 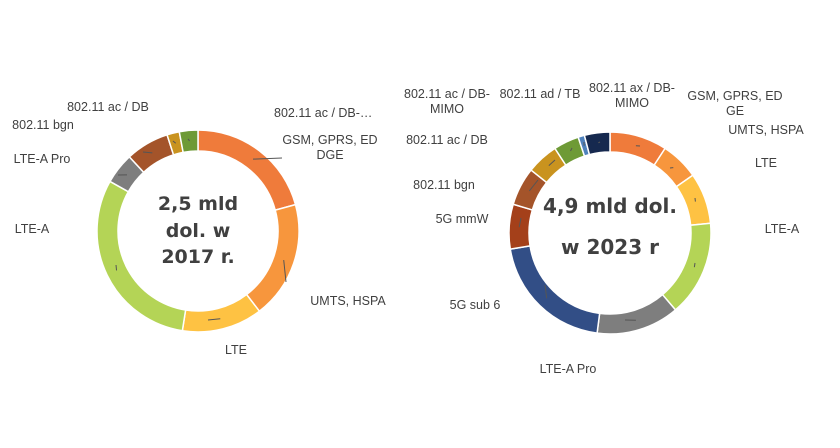 What do you see at coordinates (475, 305) in the screenshot?
I see `slice-label: 5G sub 6` at bounding box center [475, 305].